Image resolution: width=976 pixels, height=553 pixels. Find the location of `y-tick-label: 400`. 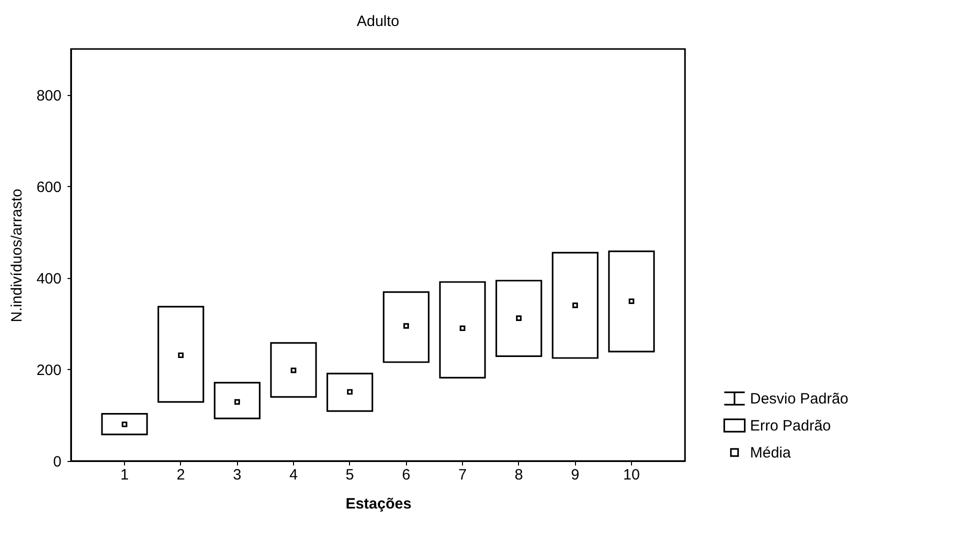

y-tick-label: 400 is located at coordinates (49, 279).